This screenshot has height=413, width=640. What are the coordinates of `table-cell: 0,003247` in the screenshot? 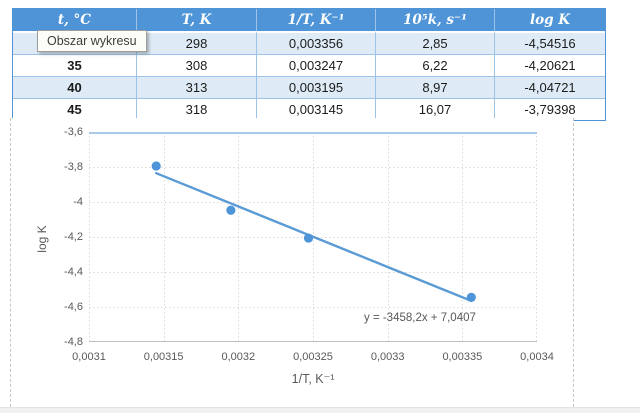 It's located at (316, 65).